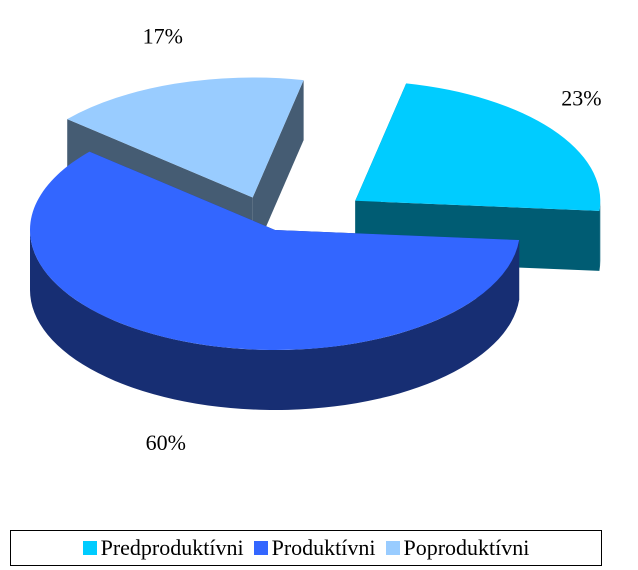 This screenshot has width=638, height=570. What do you see at coordinates (600, 235) in the screenshot?
I see `slice-side` at bounding box center [600, 235].